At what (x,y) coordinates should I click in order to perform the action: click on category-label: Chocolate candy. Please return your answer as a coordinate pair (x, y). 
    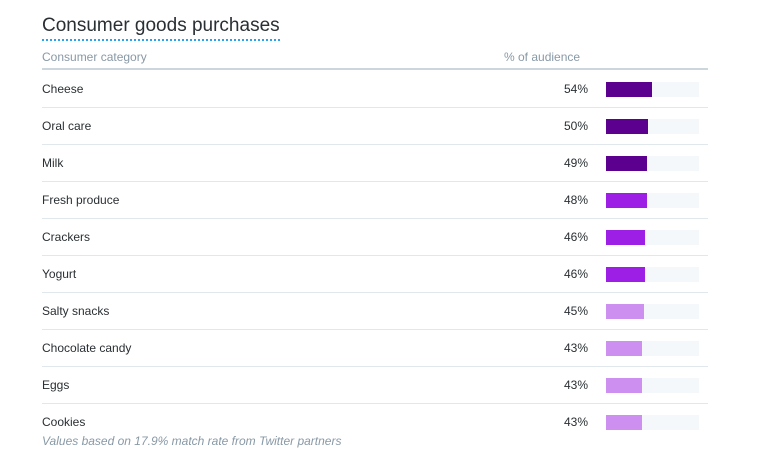
    Looking at the image, I should click on (87, 348).